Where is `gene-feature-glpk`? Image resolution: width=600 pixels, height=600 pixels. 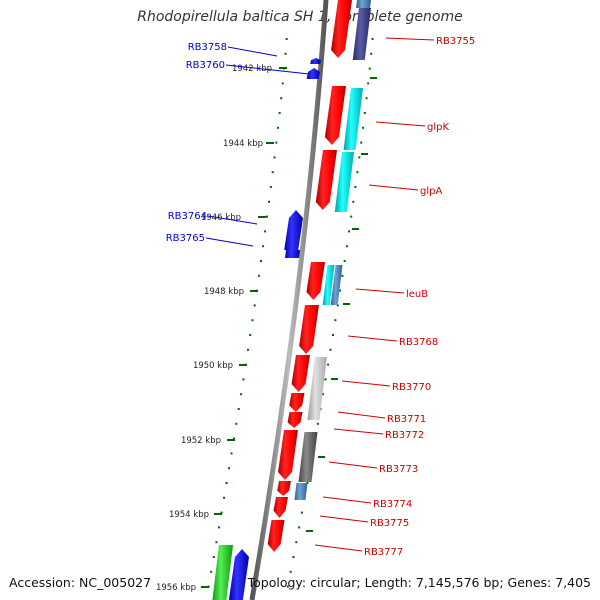
gene-feature-glpk is located at coordinates (335, 115).